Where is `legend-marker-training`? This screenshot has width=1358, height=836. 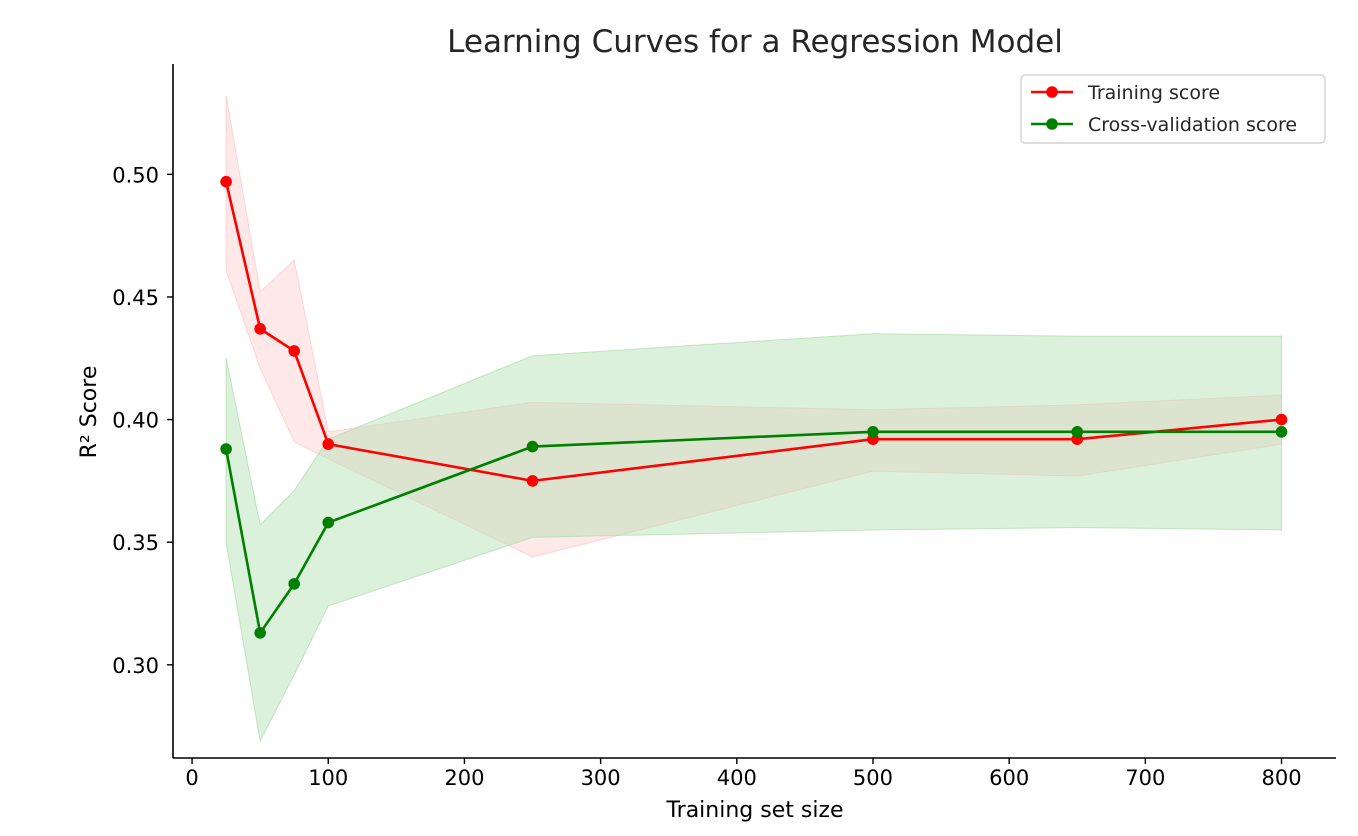 legend-marker-training is located at coordinates (1052, 92).